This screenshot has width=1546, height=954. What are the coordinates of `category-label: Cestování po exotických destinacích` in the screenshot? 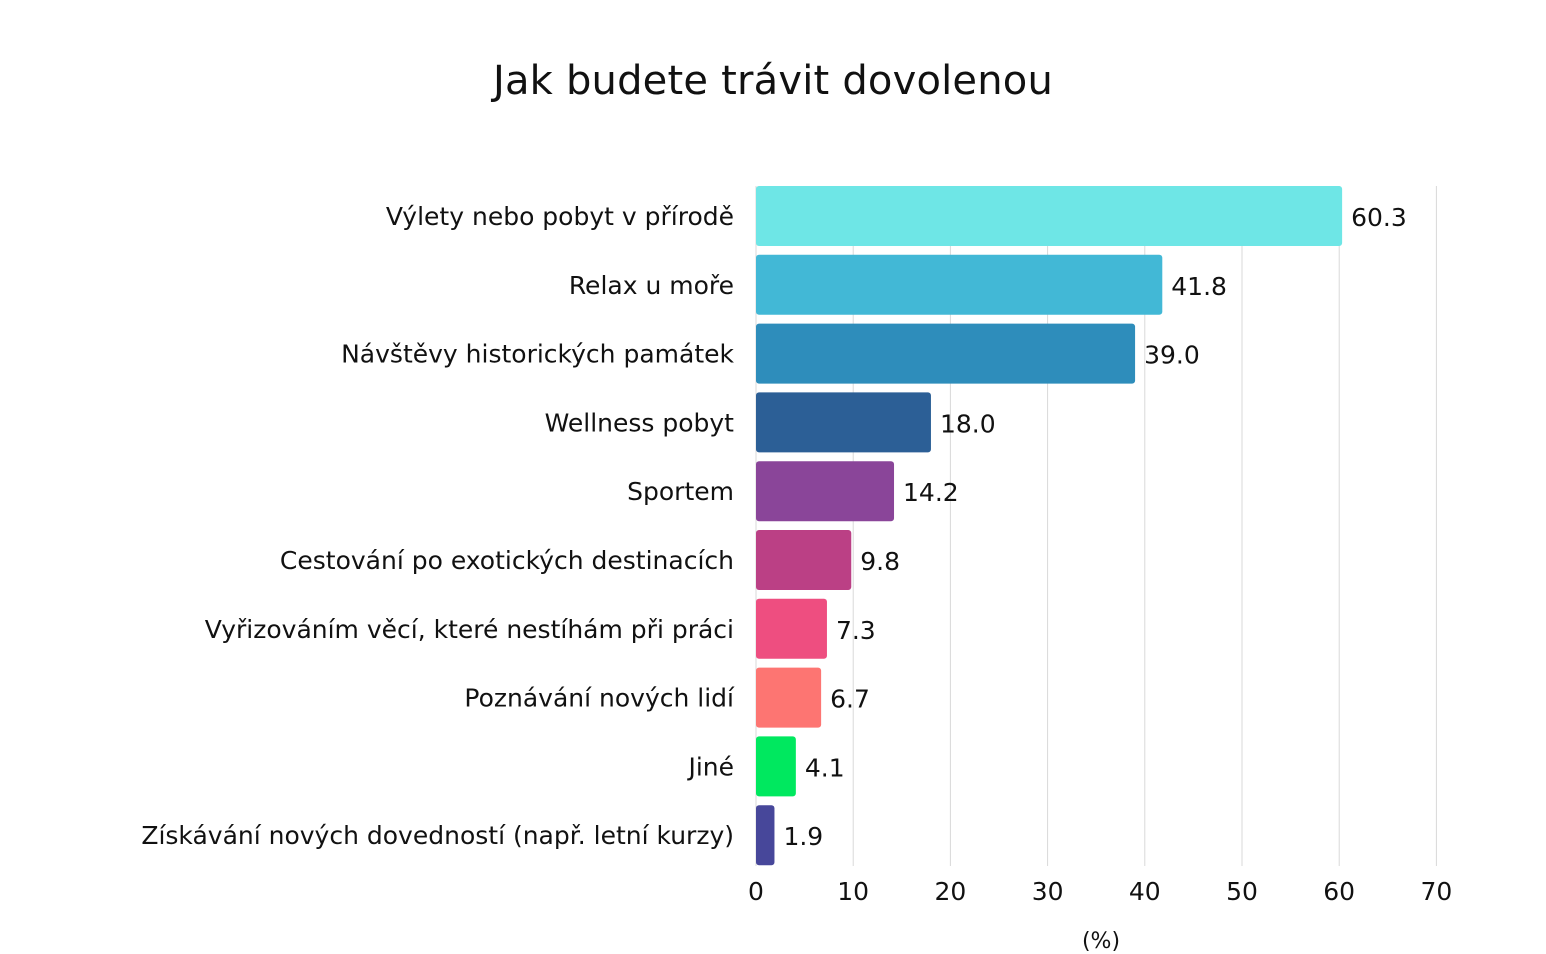 It's located at (507, 560).